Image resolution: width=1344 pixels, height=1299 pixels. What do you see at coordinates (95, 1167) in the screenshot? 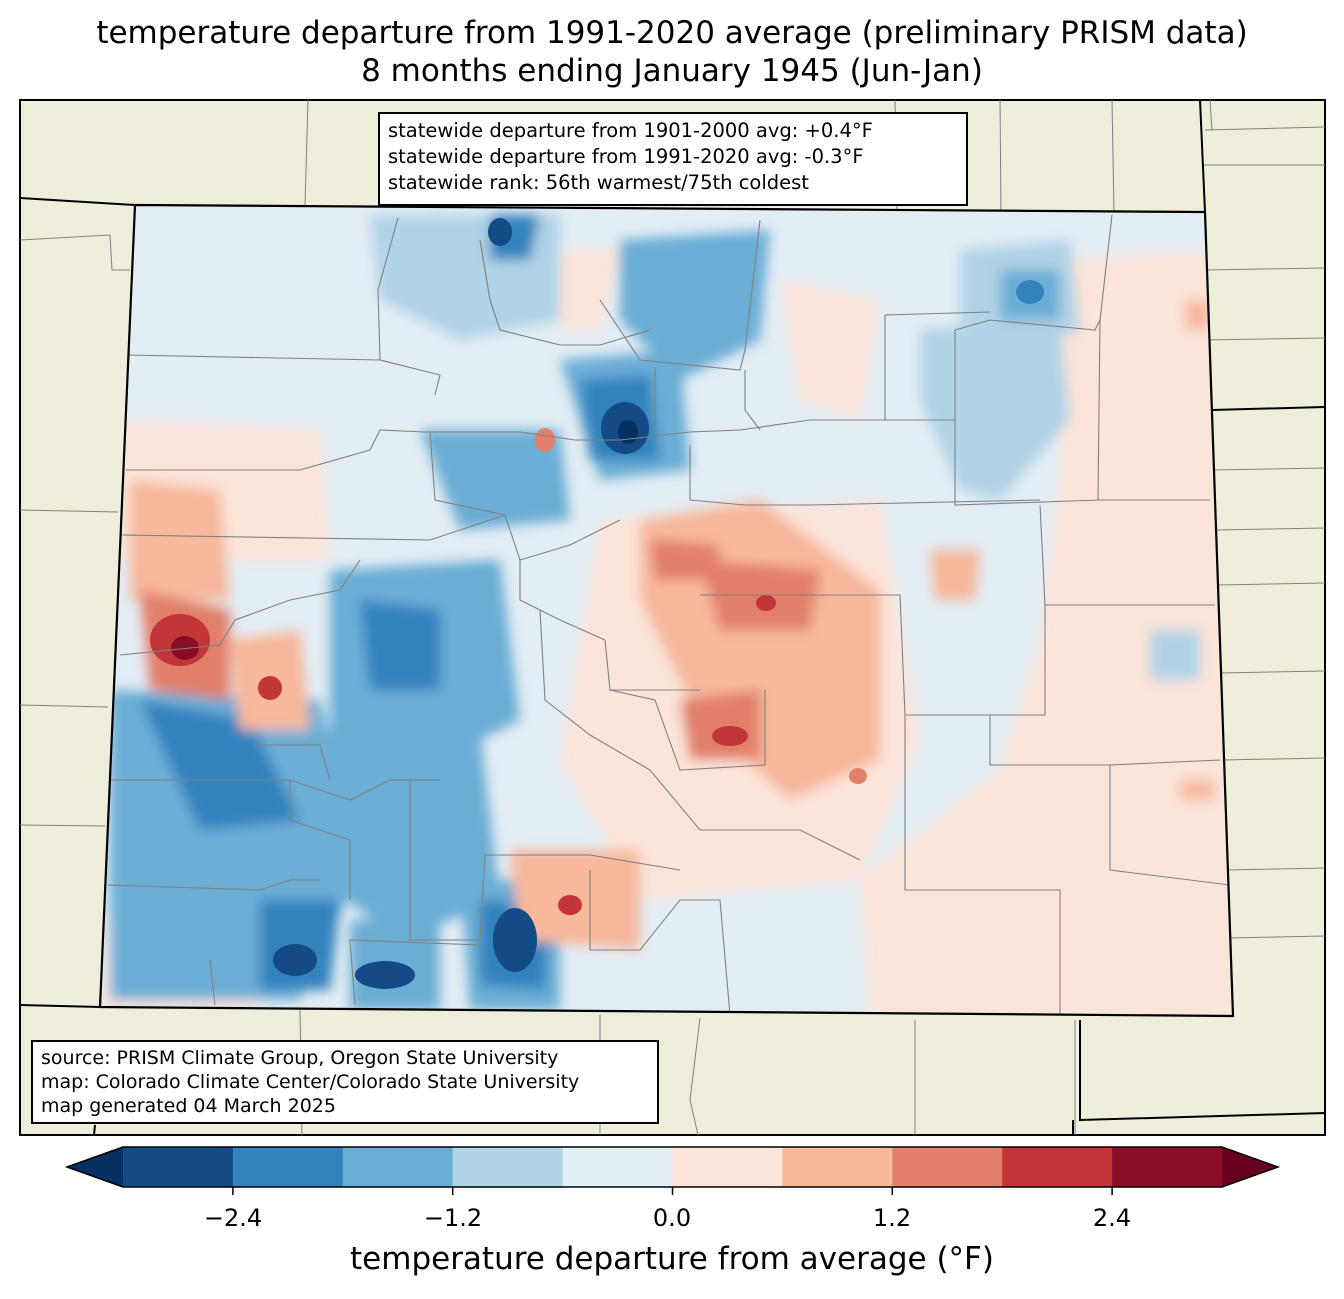
I see `colorbar-extend-low` at bounding box center [95, 1167].